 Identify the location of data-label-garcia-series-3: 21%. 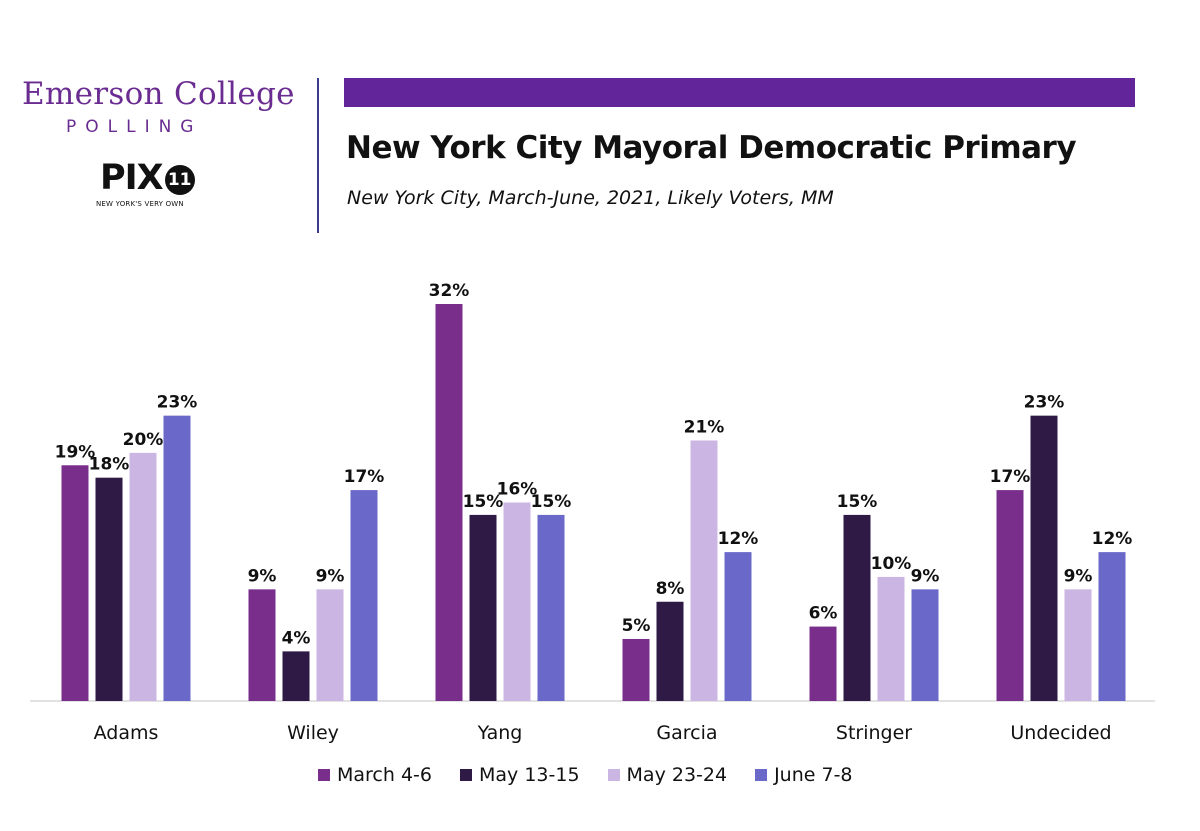
(704, 427).